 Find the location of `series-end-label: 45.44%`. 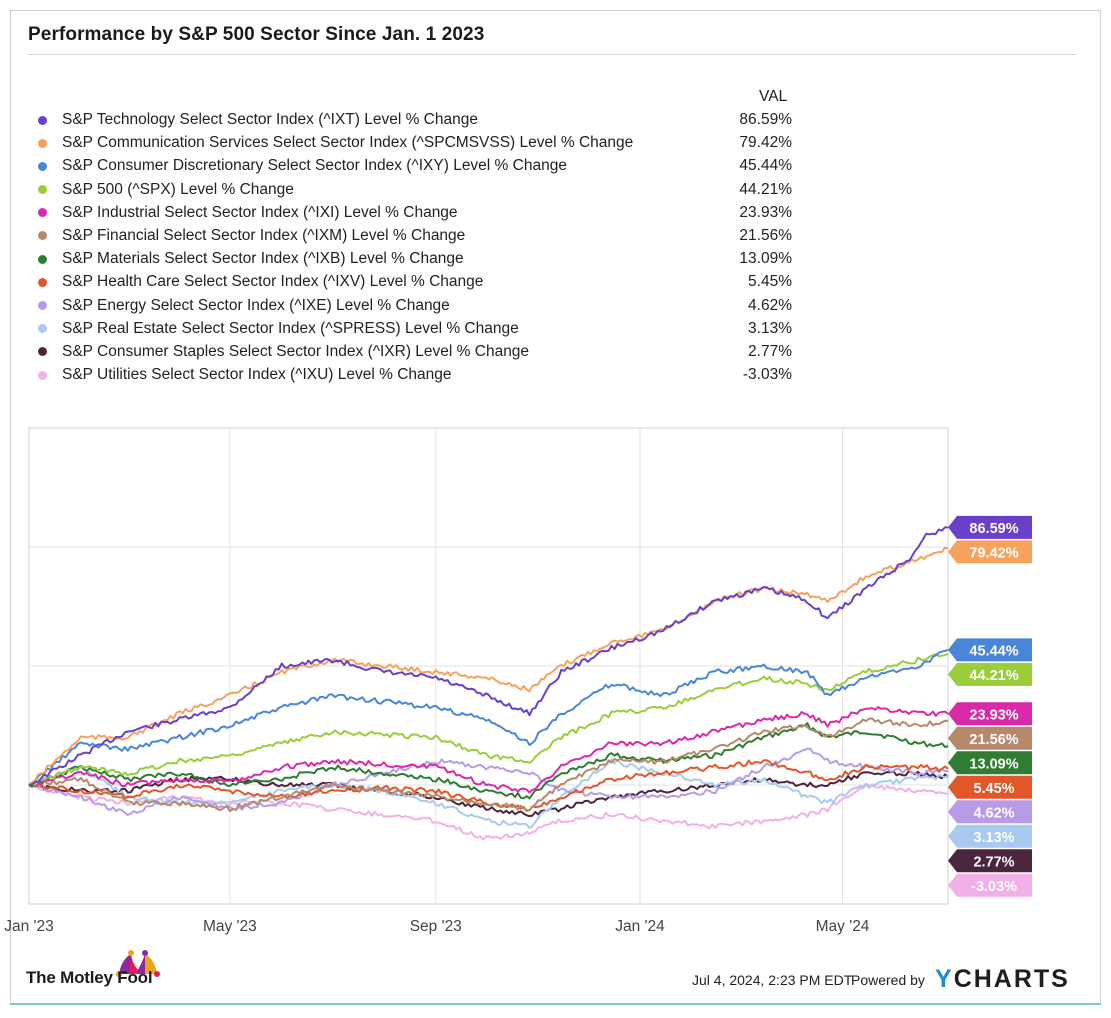

series-end-label: 45.44% is located at coordinates (993, 651).